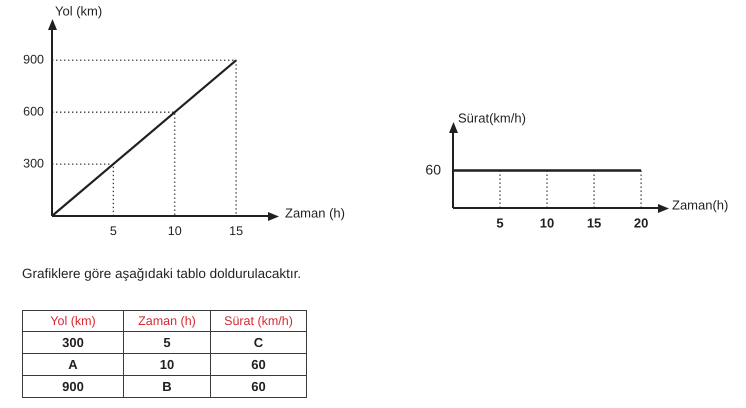  Describe the element at coordinates (315, 213) in the screenshot. I see `x-axis-title: Zaman (h)` at that location.